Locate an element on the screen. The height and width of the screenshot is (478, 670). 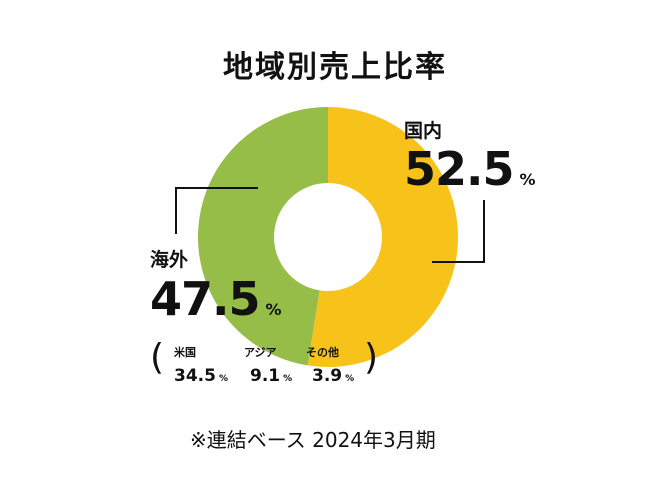
domestic-value-group: 52.5% is located at coordinates (470, 169).